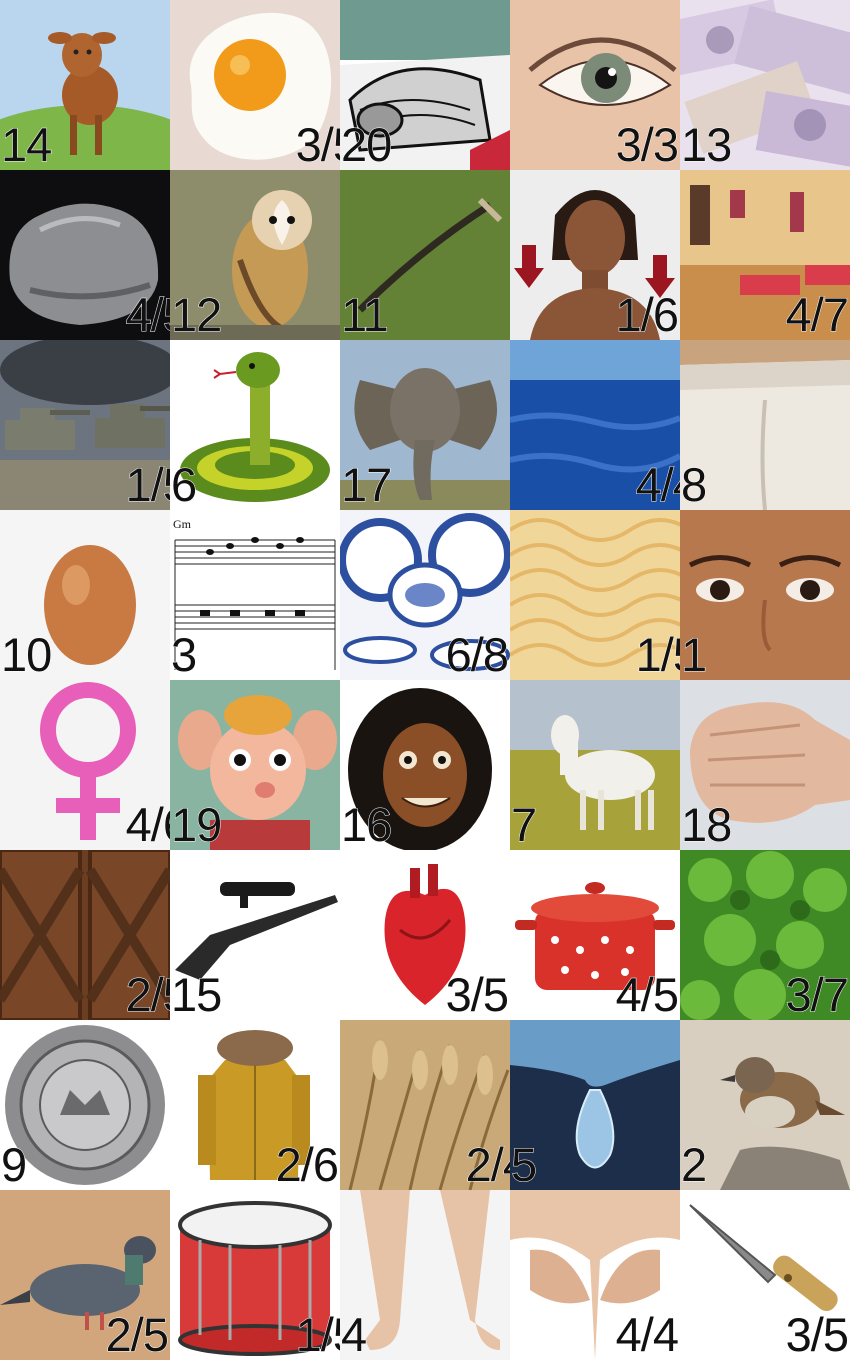 This screenshot has height=1360, width=850. I want to click on tile-scythe: 11, so click(425, 255).